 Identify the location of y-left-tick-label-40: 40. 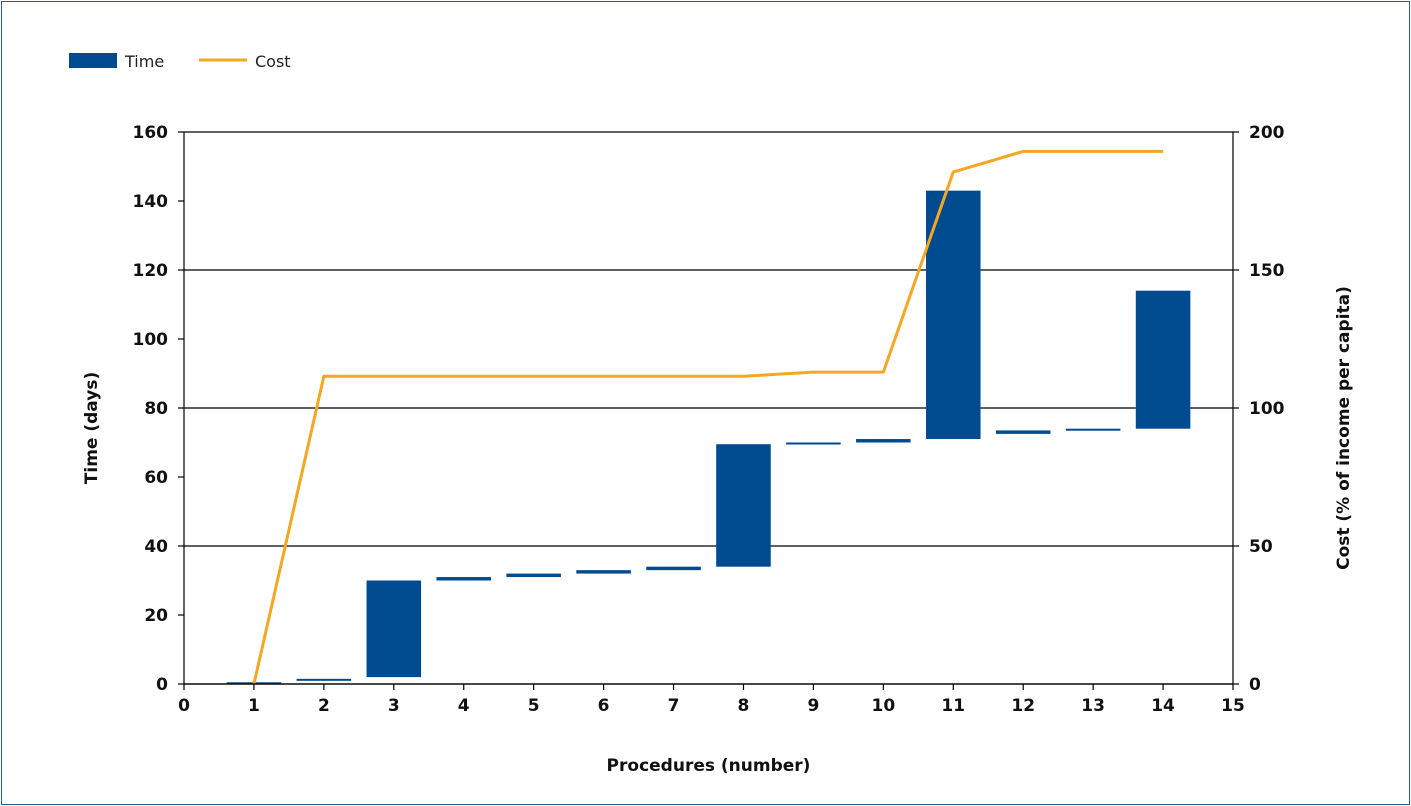
(156, 547).